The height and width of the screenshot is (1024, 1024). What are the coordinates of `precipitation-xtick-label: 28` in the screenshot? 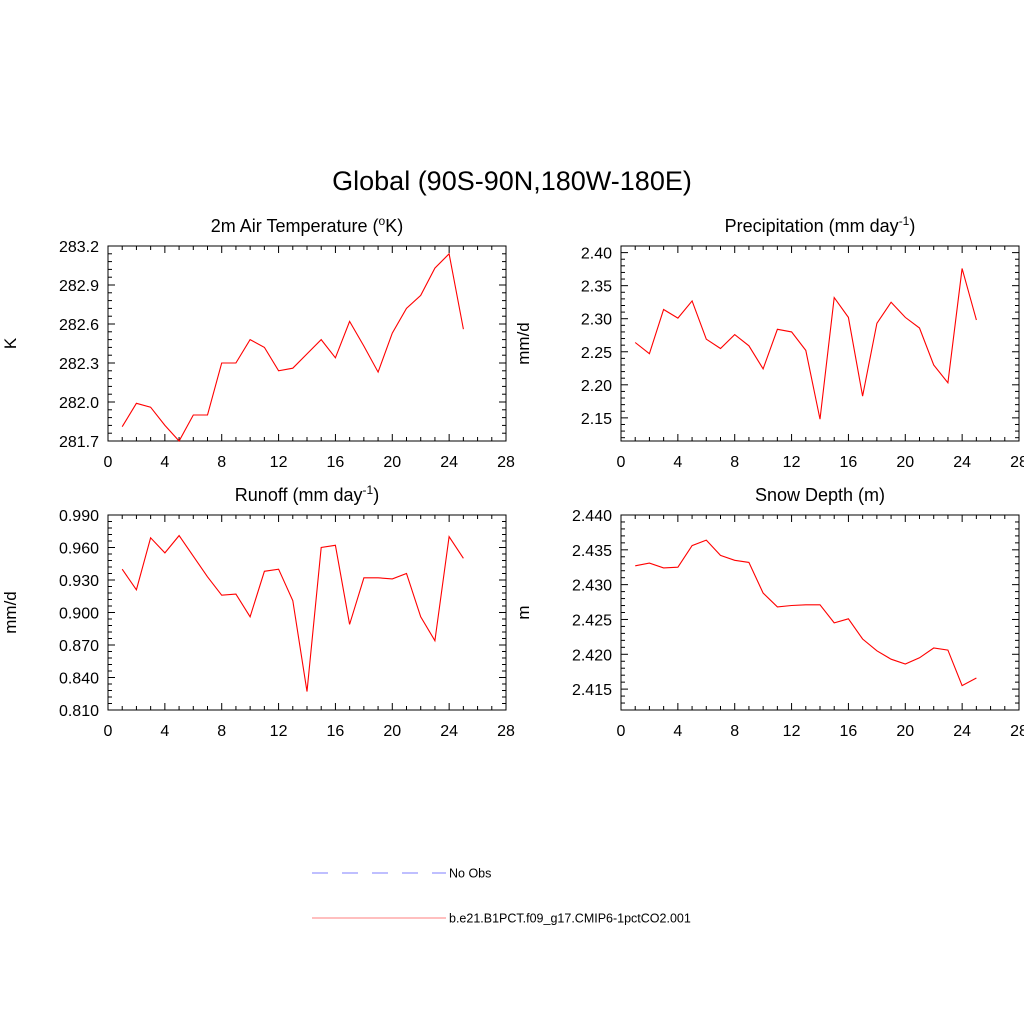 It's located at (1017, 462).